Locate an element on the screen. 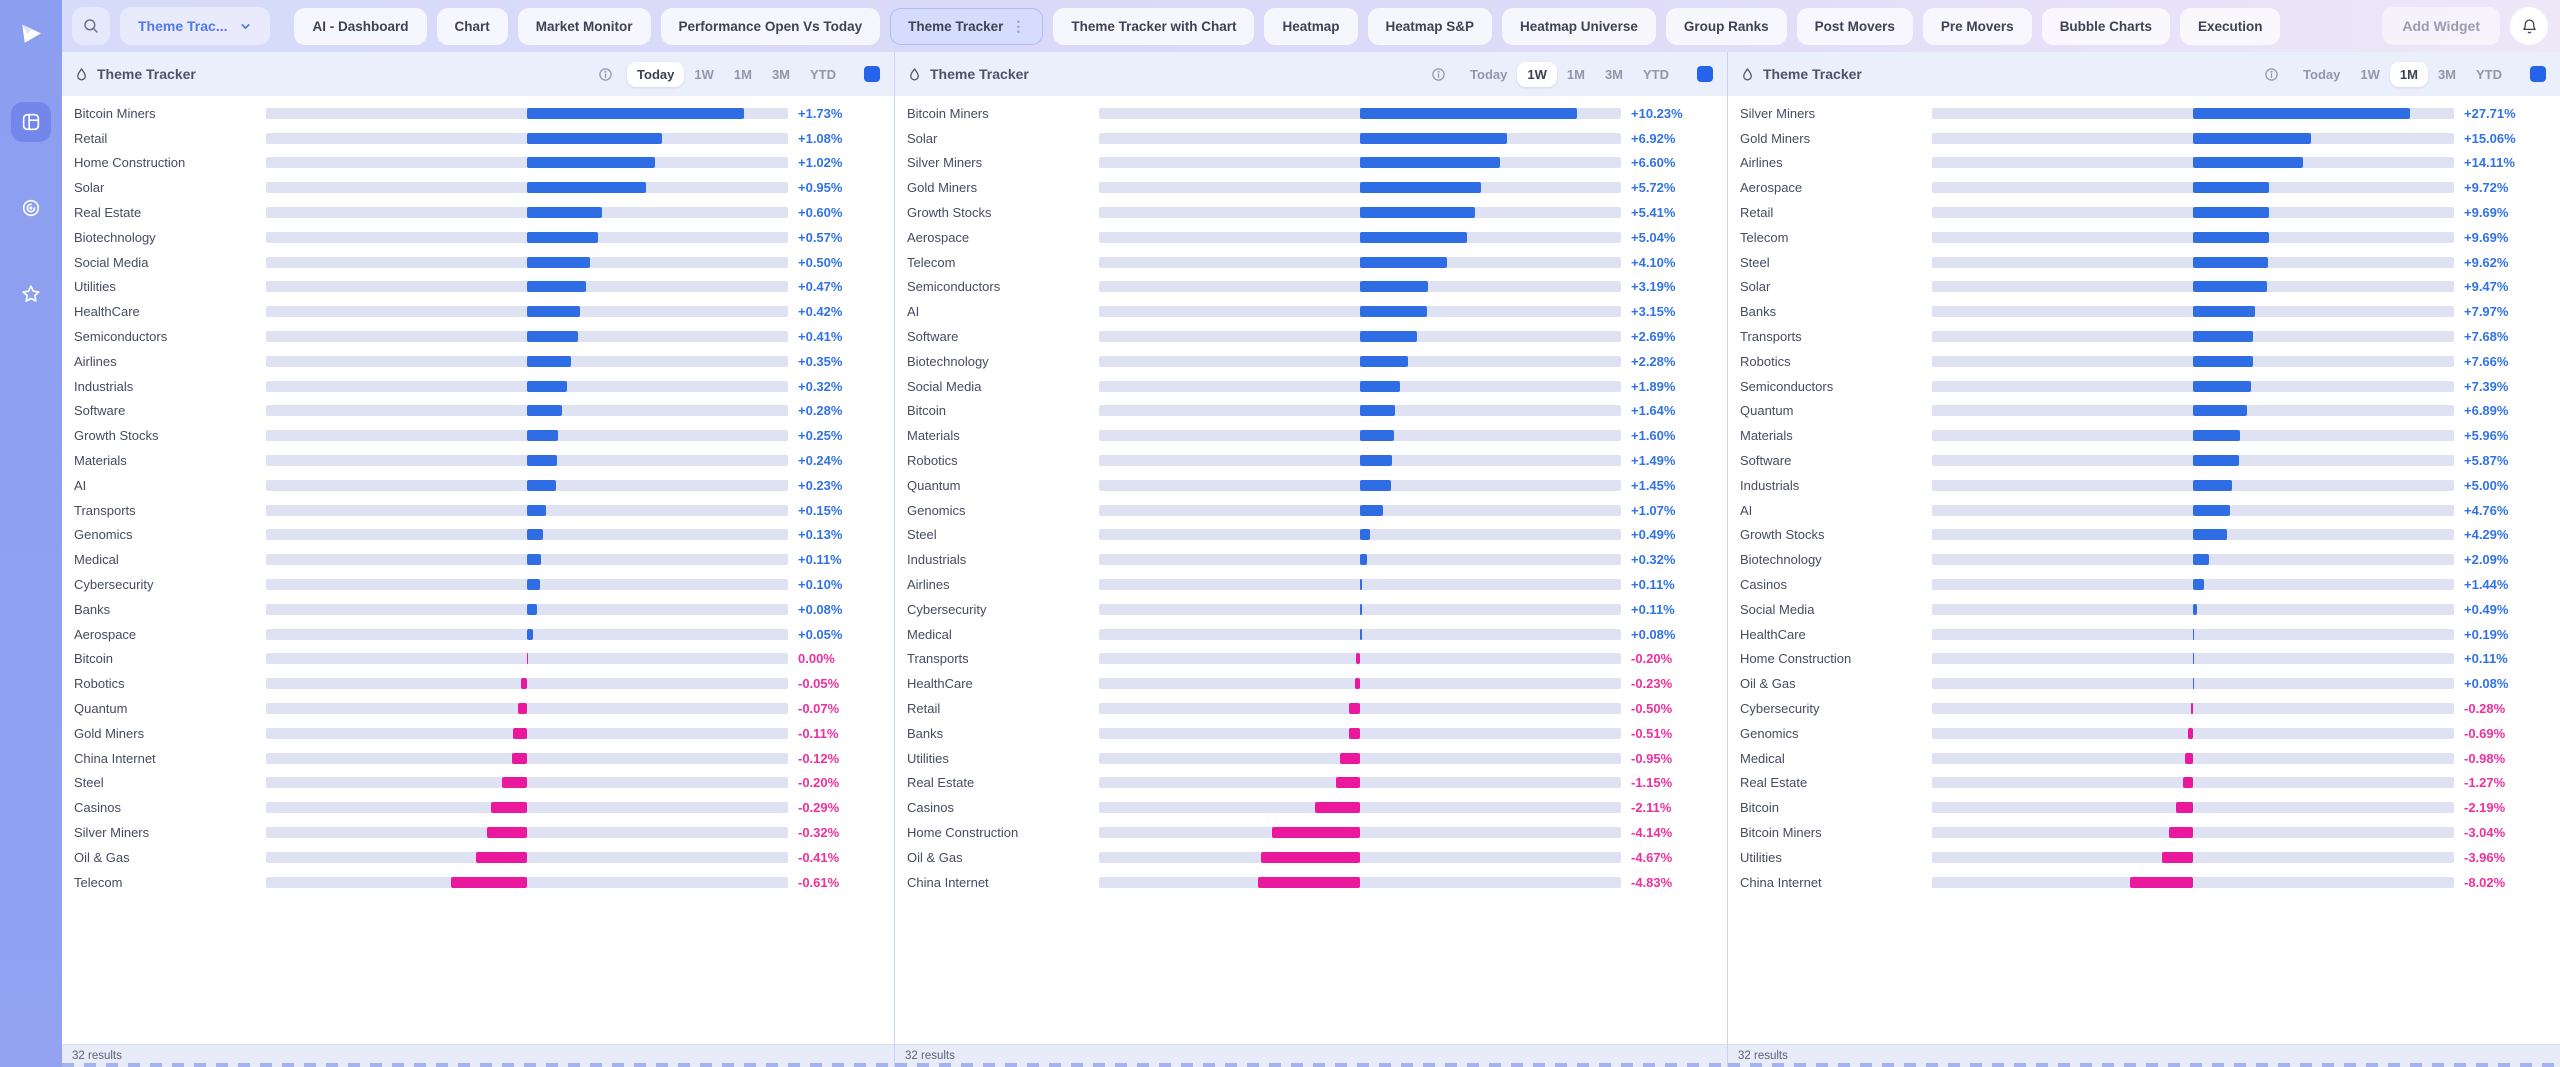 Image resolution: width=2560 pixels, height=1067 pixels. theme-row: Home Construction -4.14% is located at coordinates (1311, 832).